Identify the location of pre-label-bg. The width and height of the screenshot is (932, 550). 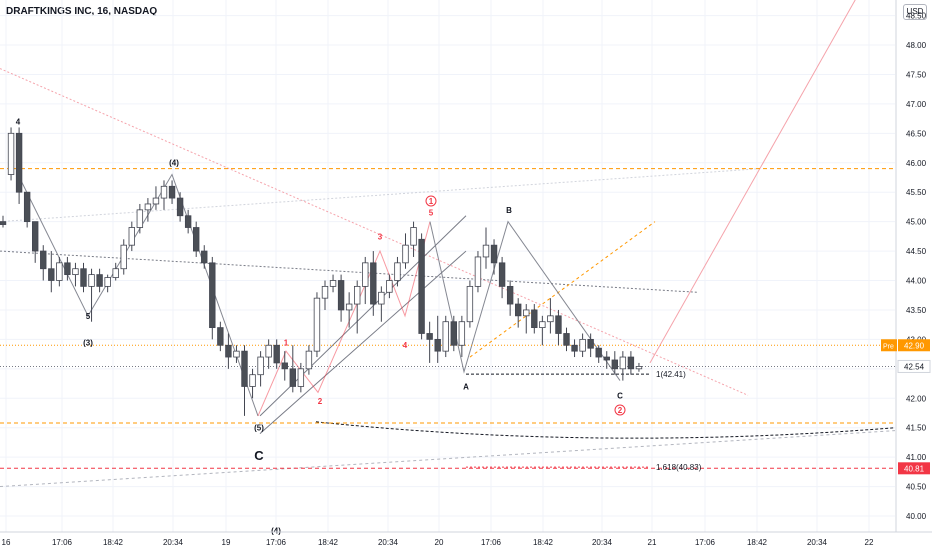
(889, 345).